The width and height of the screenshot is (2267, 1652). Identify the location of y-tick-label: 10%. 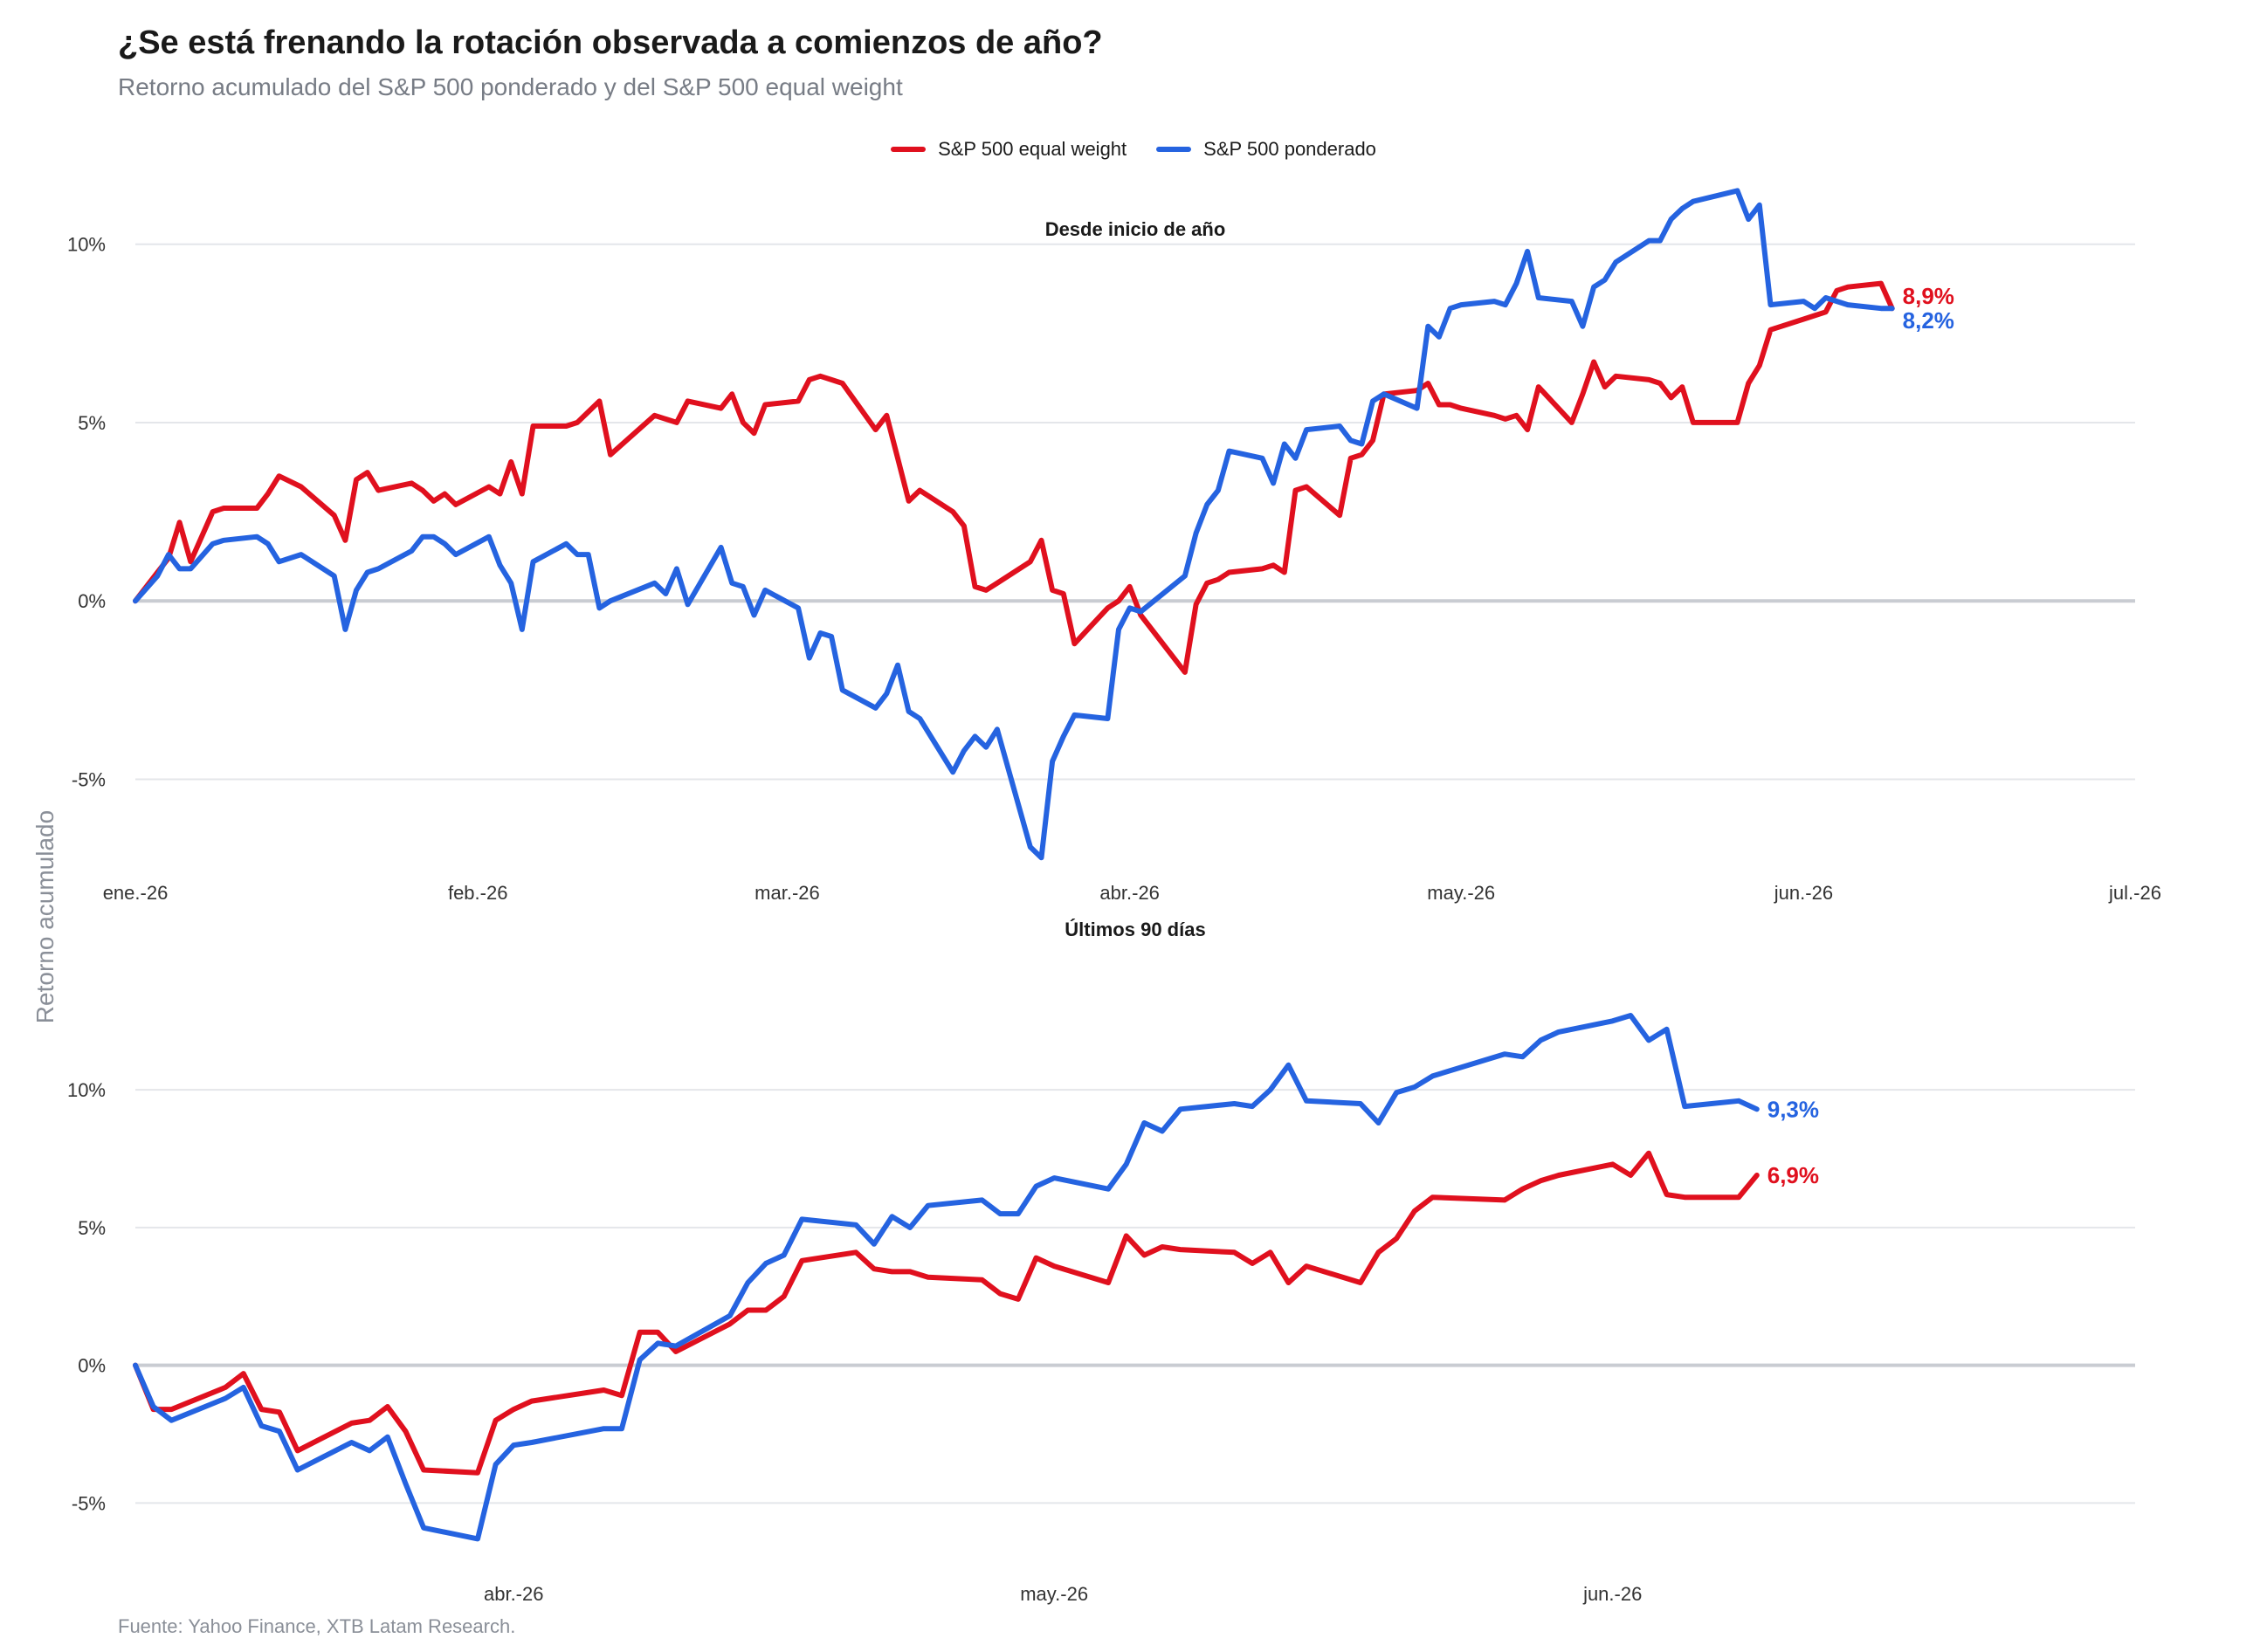
(86, 245).